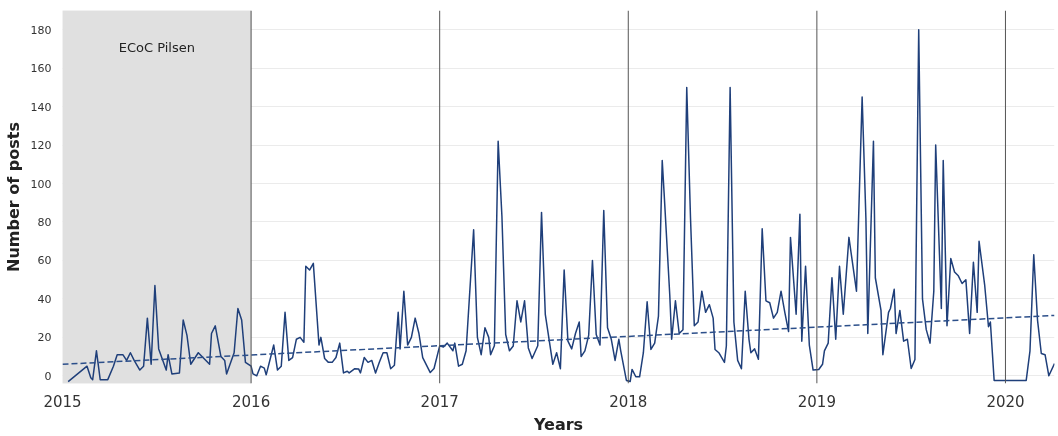 The width and height of the screenshot is (1058, 436). I want to click on y-tick-label: 0, so click(48, 376).